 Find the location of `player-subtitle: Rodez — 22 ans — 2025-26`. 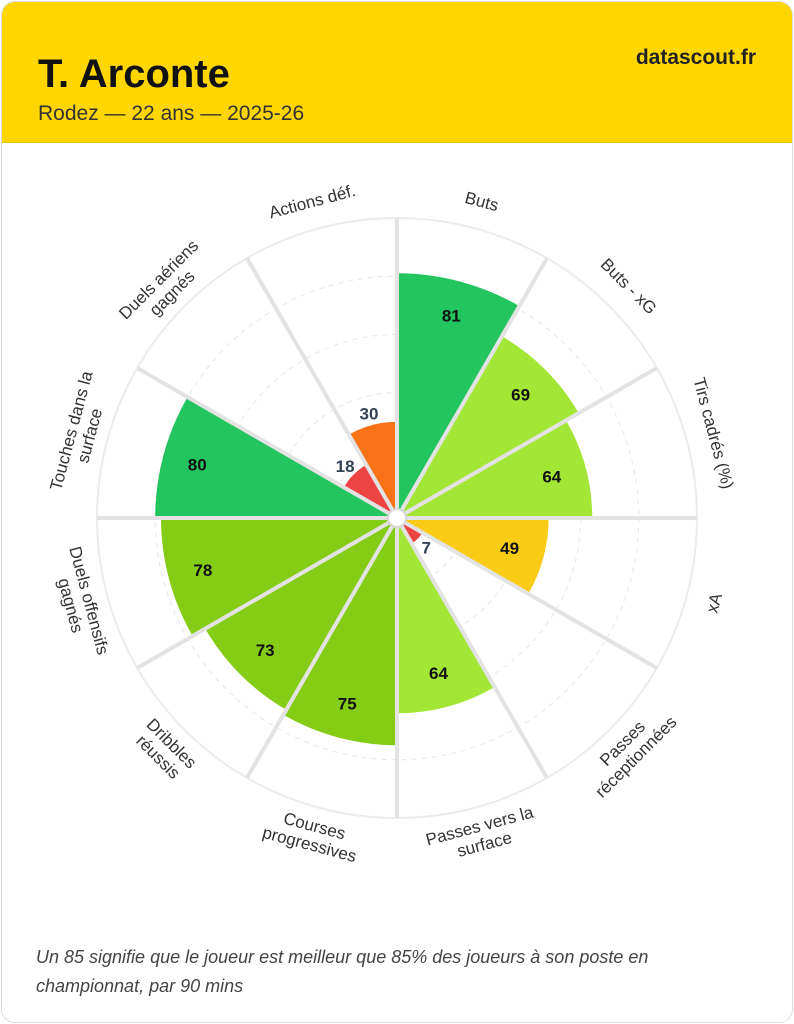

player-subtitle: Rodez — 22 ans — 2025-26 is located at coordinates (171, 113).